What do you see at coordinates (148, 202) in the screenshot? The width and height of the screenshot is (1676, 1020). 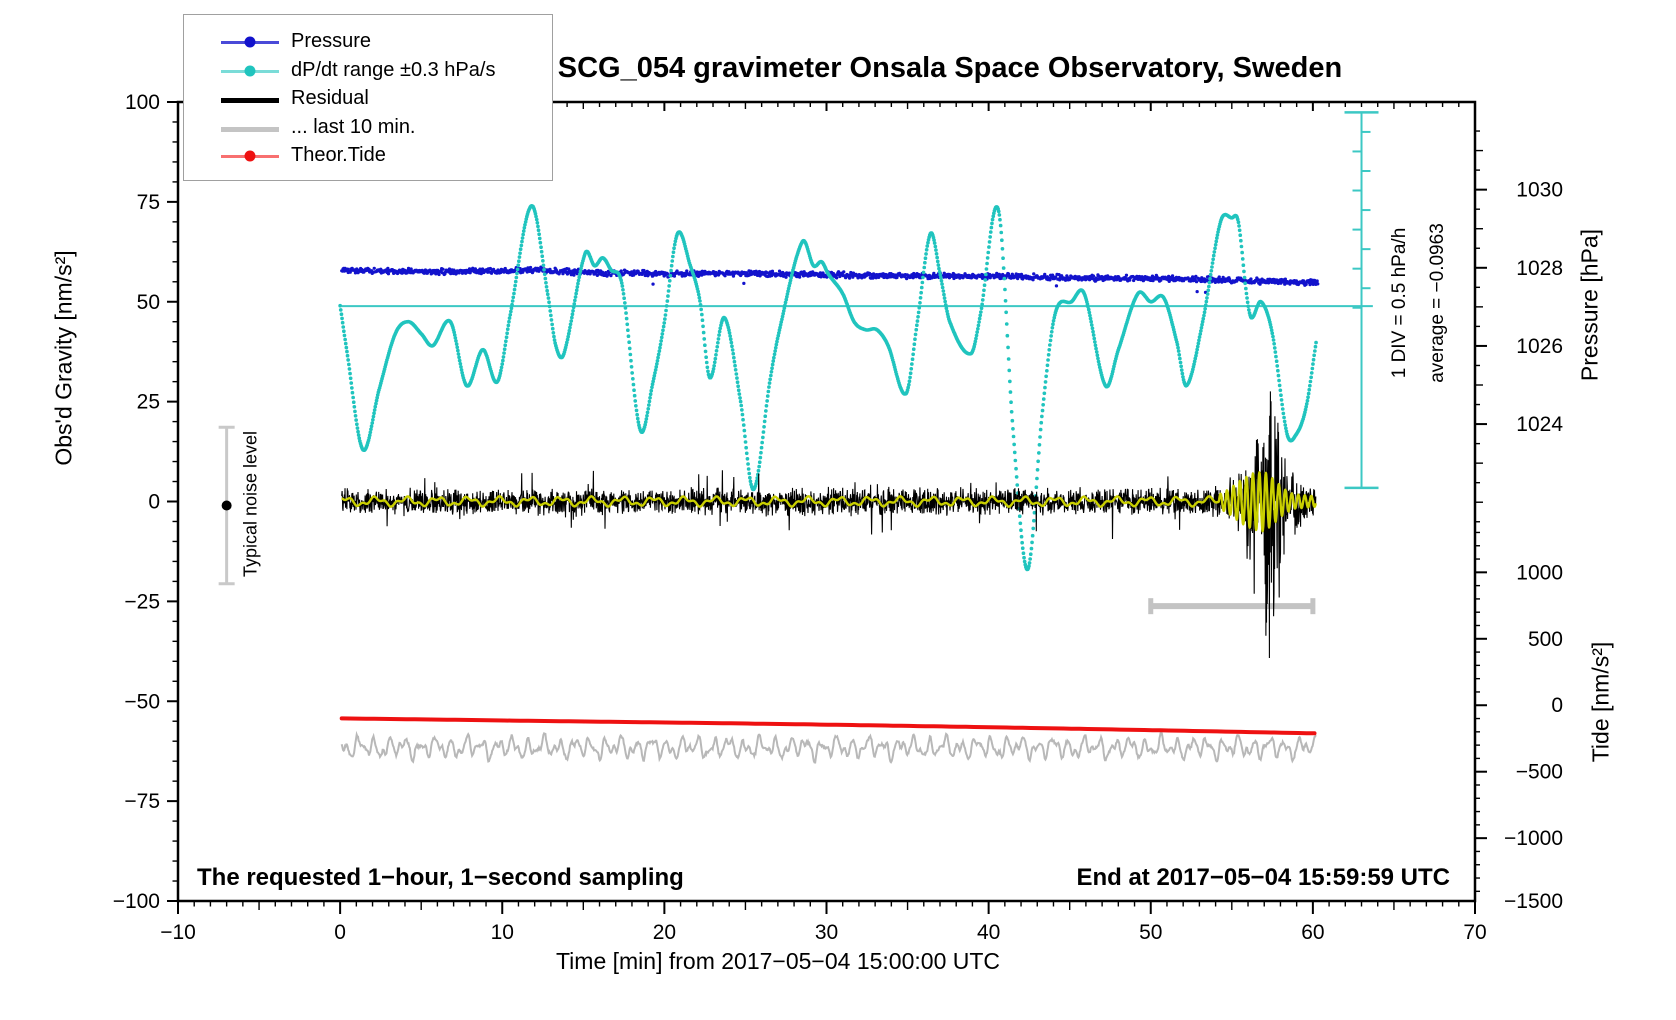 I see `y-tick-label-left: 75` at bounding box center [148, 202].